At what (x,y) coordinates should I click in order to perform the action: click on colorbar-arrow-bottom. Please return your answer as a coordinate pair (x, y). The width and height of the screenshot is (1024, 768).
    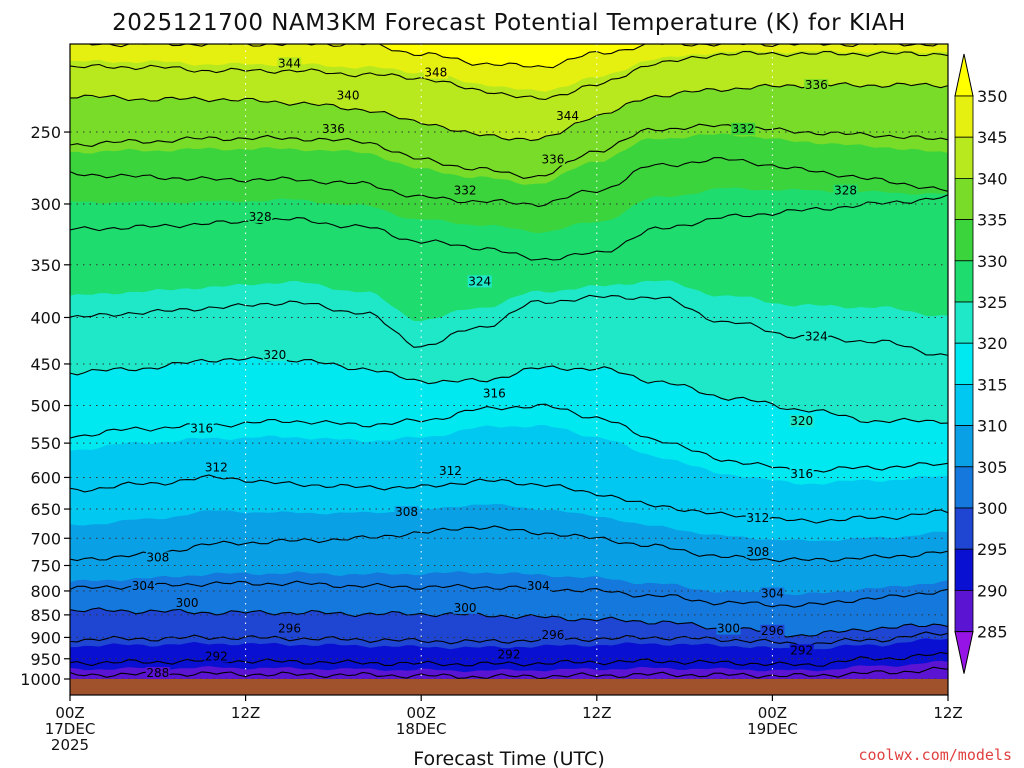
    Looking at the image, I should click on (964, 652).